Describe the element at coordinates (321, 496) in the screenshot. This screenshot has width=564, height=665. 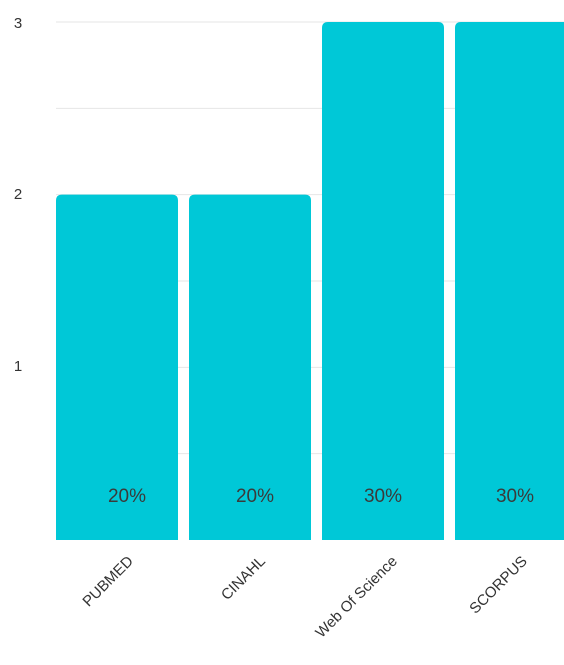
I see `data-labels: 20% 20% 30% 30%` at that location.